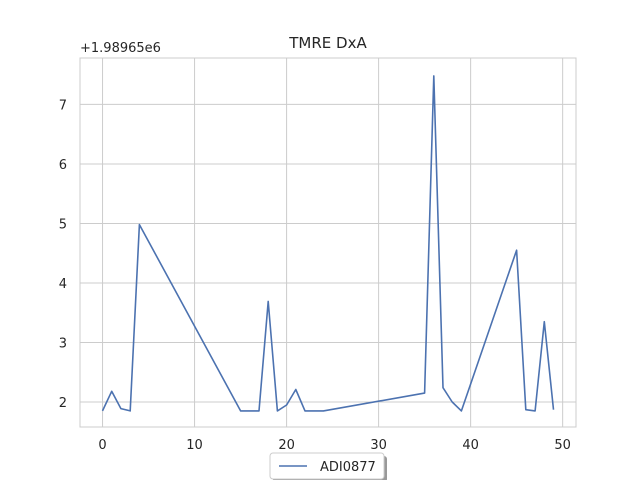  I want to click on x-tick-label: 10, so click(194, 445).